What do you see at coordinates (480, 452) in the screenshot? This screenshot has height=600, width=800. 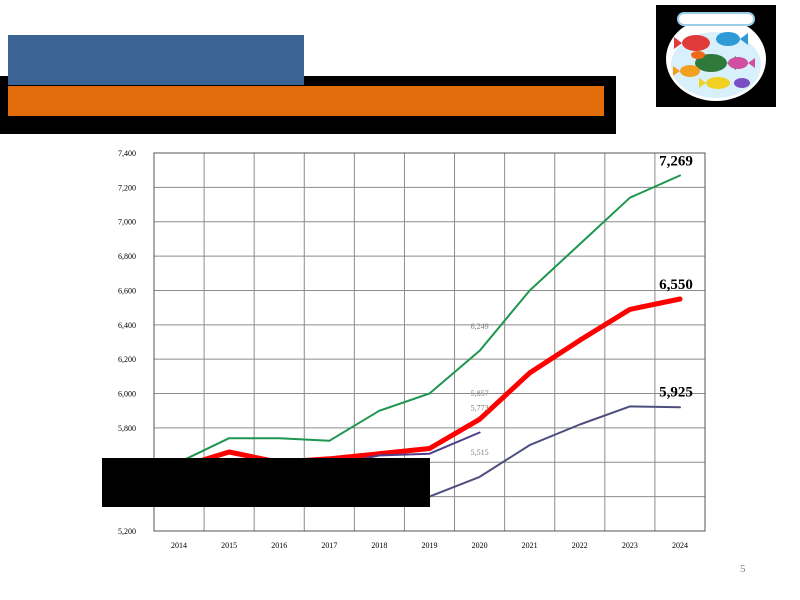 I see `value-annotation: 5,515` at bounding box center [480, 452].